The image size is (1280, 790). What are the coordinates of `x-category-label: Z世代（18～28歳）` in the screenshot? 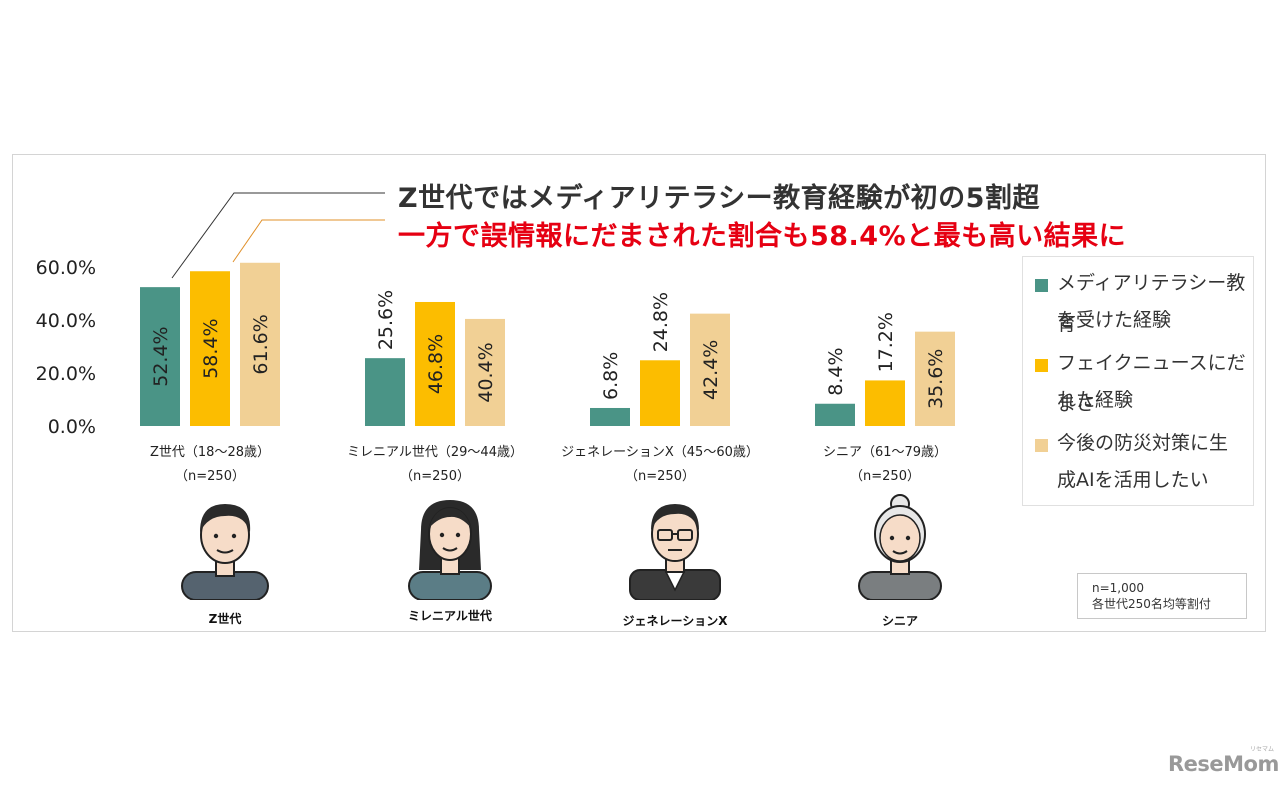 It's located at (210, 452).